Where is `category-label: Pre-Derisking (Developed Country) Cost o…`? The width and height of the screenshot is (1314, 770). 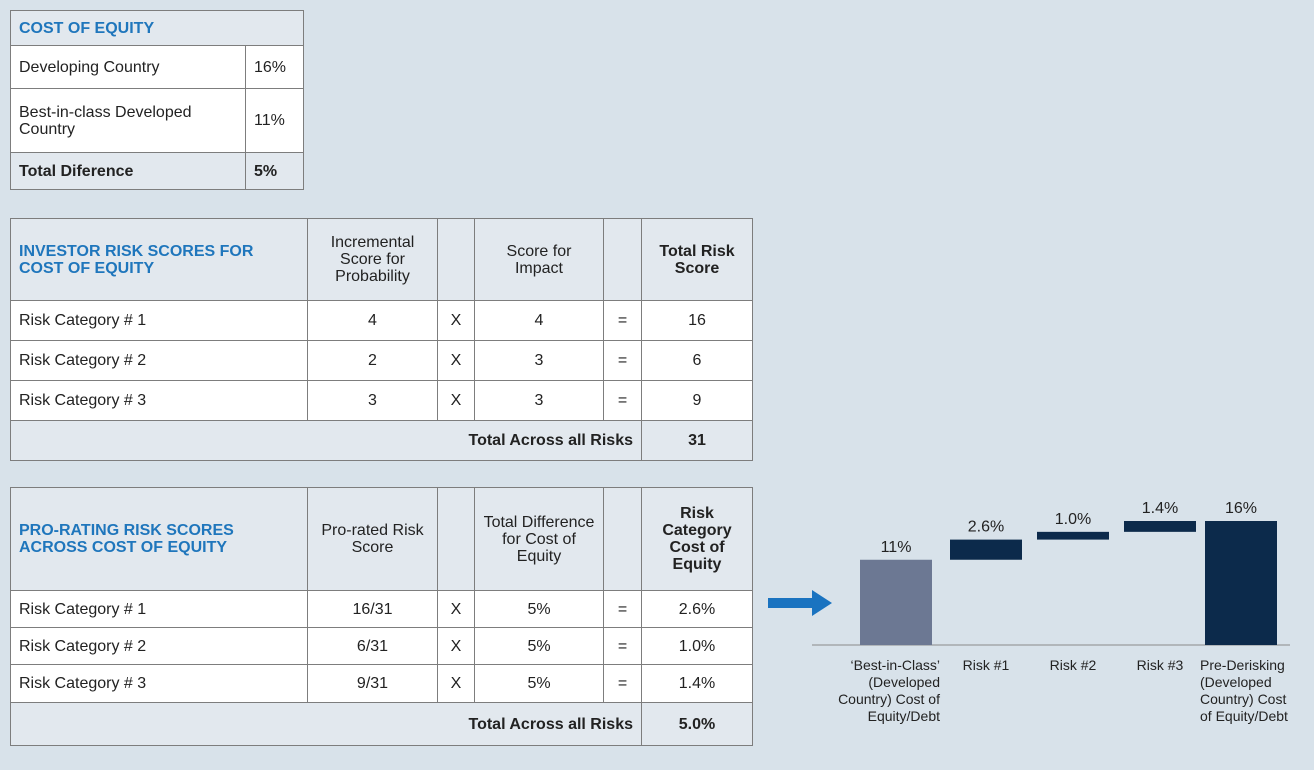
category-label: Pre-Derisking (Developed Country) Cost o… is located at coordinates (1244, 690).